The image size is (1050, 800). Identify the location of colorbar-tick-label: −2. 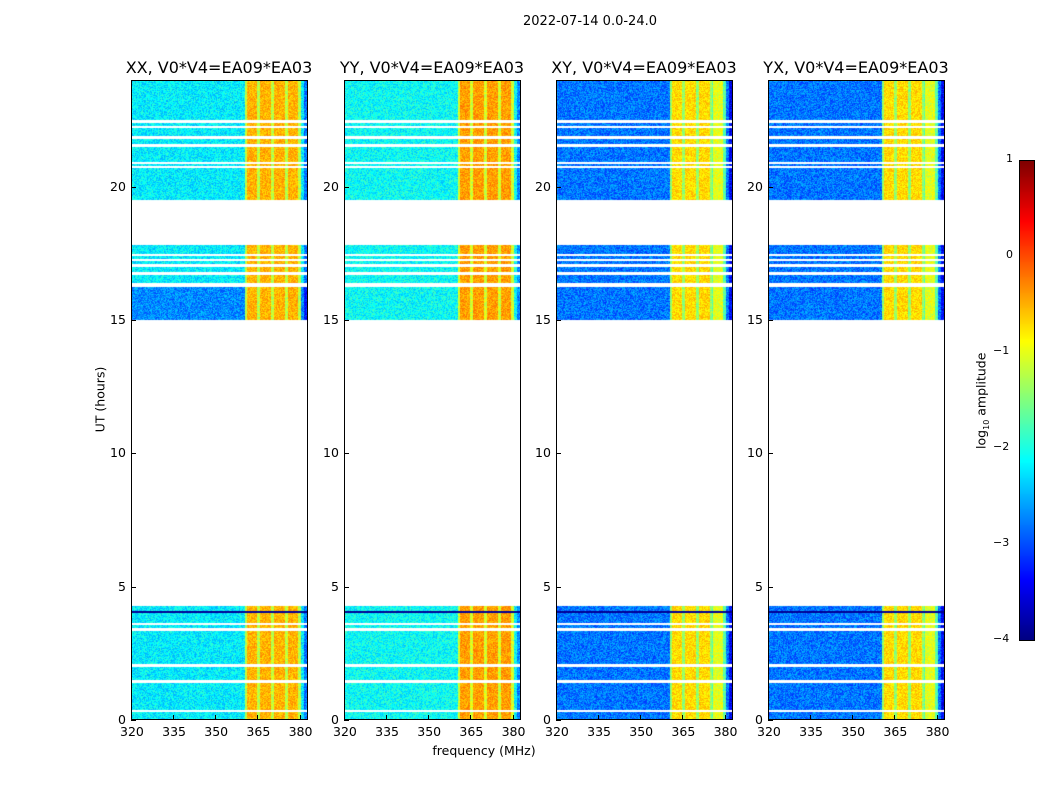
(1001, 446).